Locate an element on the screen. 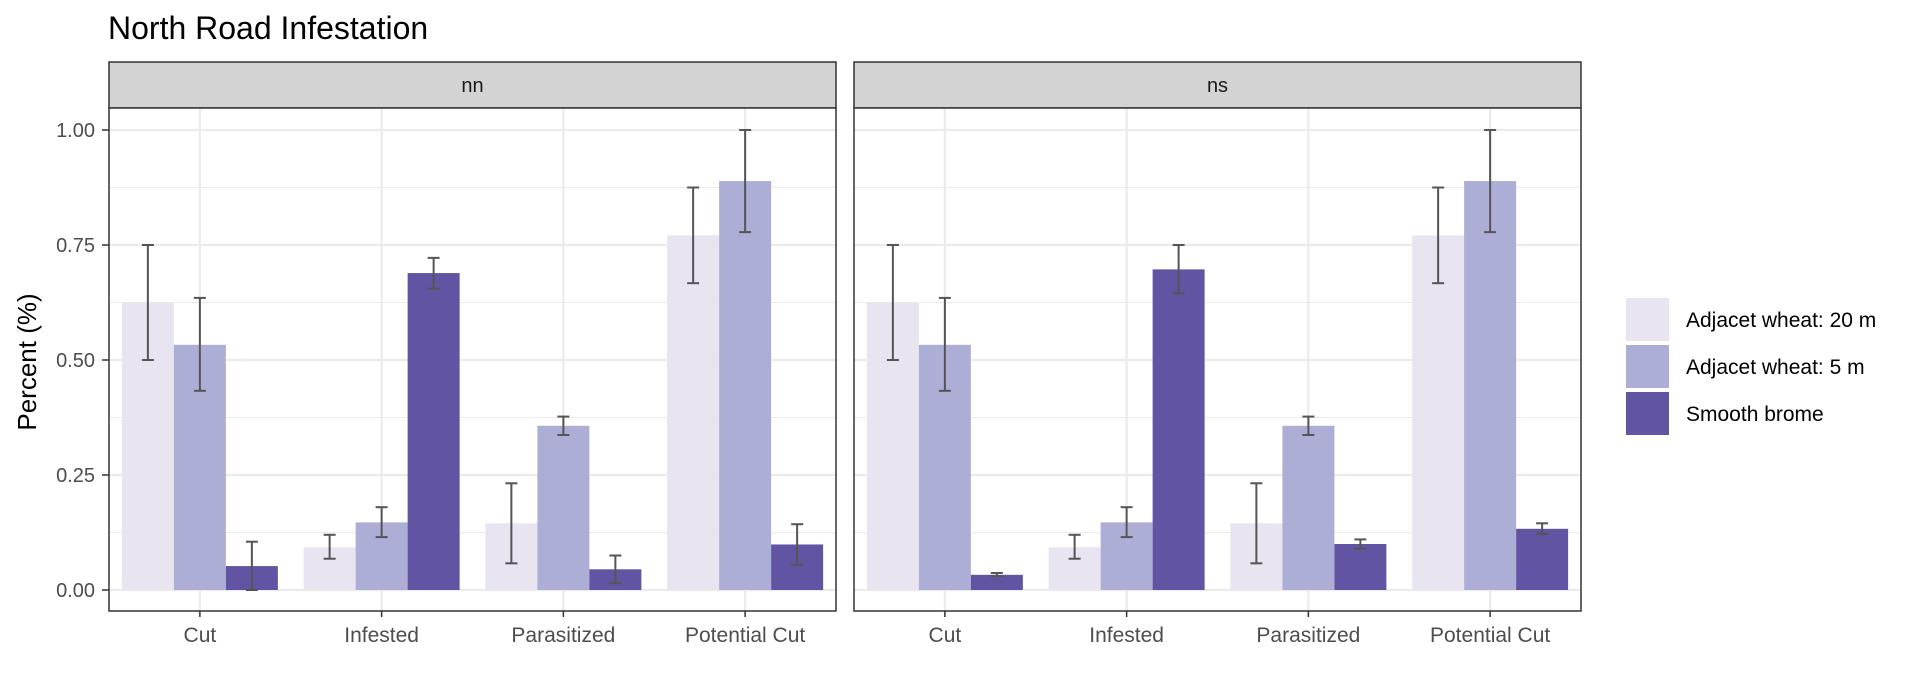  legend-item: Adjacet wheat: 5 m is located at coordinates (1745, 366).